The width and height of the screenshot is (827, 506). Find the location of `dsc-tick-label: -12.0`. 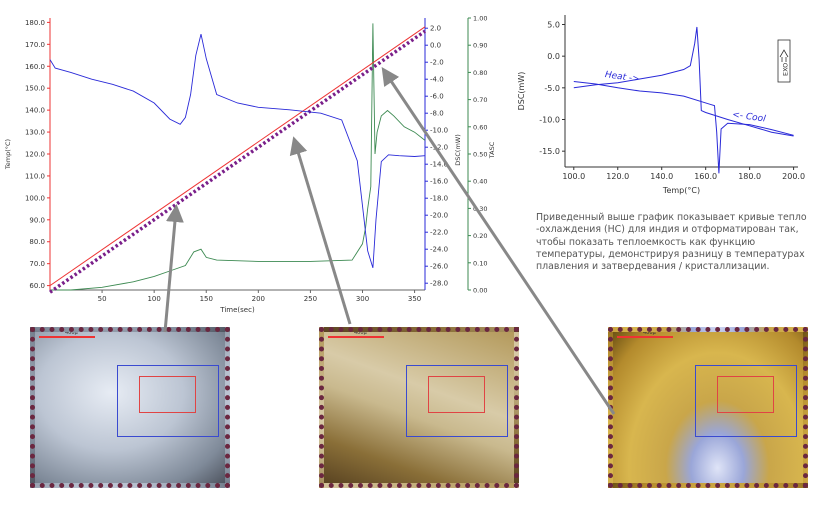

dsc-tick-label: -12.0 is located at coordinates (439, 148).